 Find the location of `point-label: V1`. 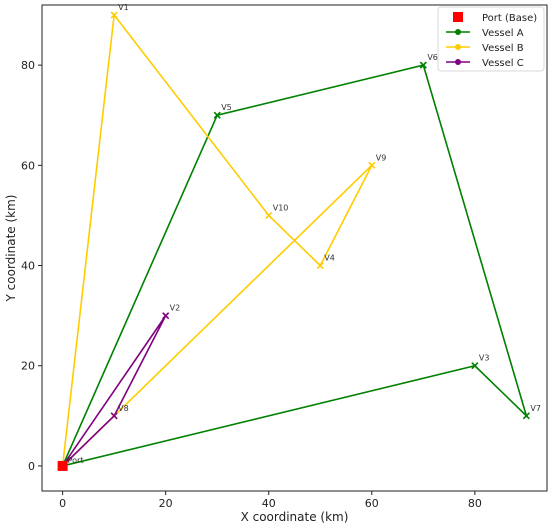

point-label: V1 is located at coordinates (123, 7).